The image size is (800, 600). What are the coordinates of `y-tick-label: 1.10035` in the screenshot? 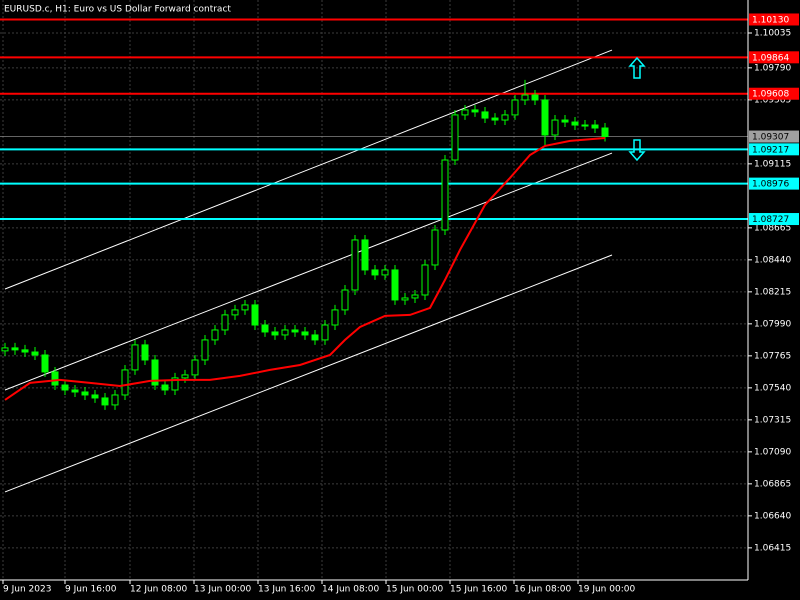 It's located at (772, 33).